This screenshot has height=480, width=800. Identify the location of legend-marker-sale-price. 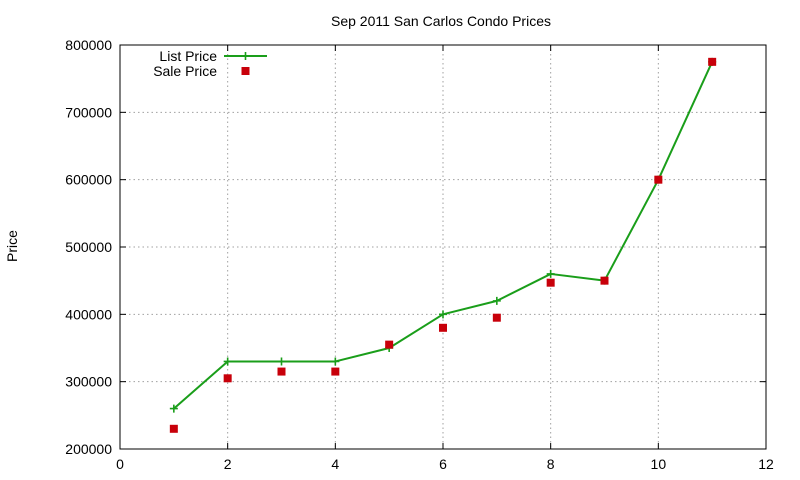
(245, 71).